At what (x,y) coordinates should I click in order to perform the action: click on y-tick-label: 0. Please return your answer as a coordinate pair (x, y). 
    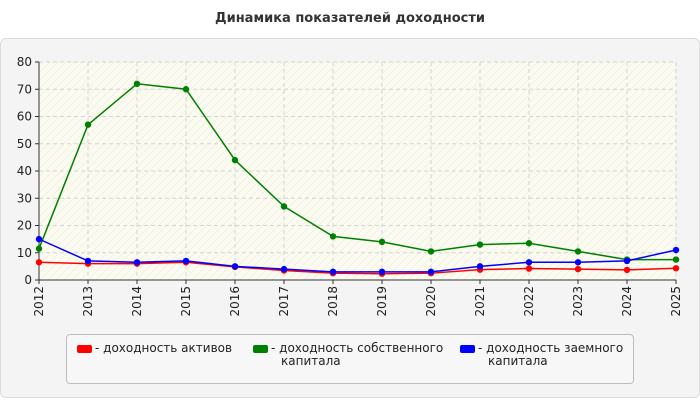
    Looking at the image, I should click on (28, 280).